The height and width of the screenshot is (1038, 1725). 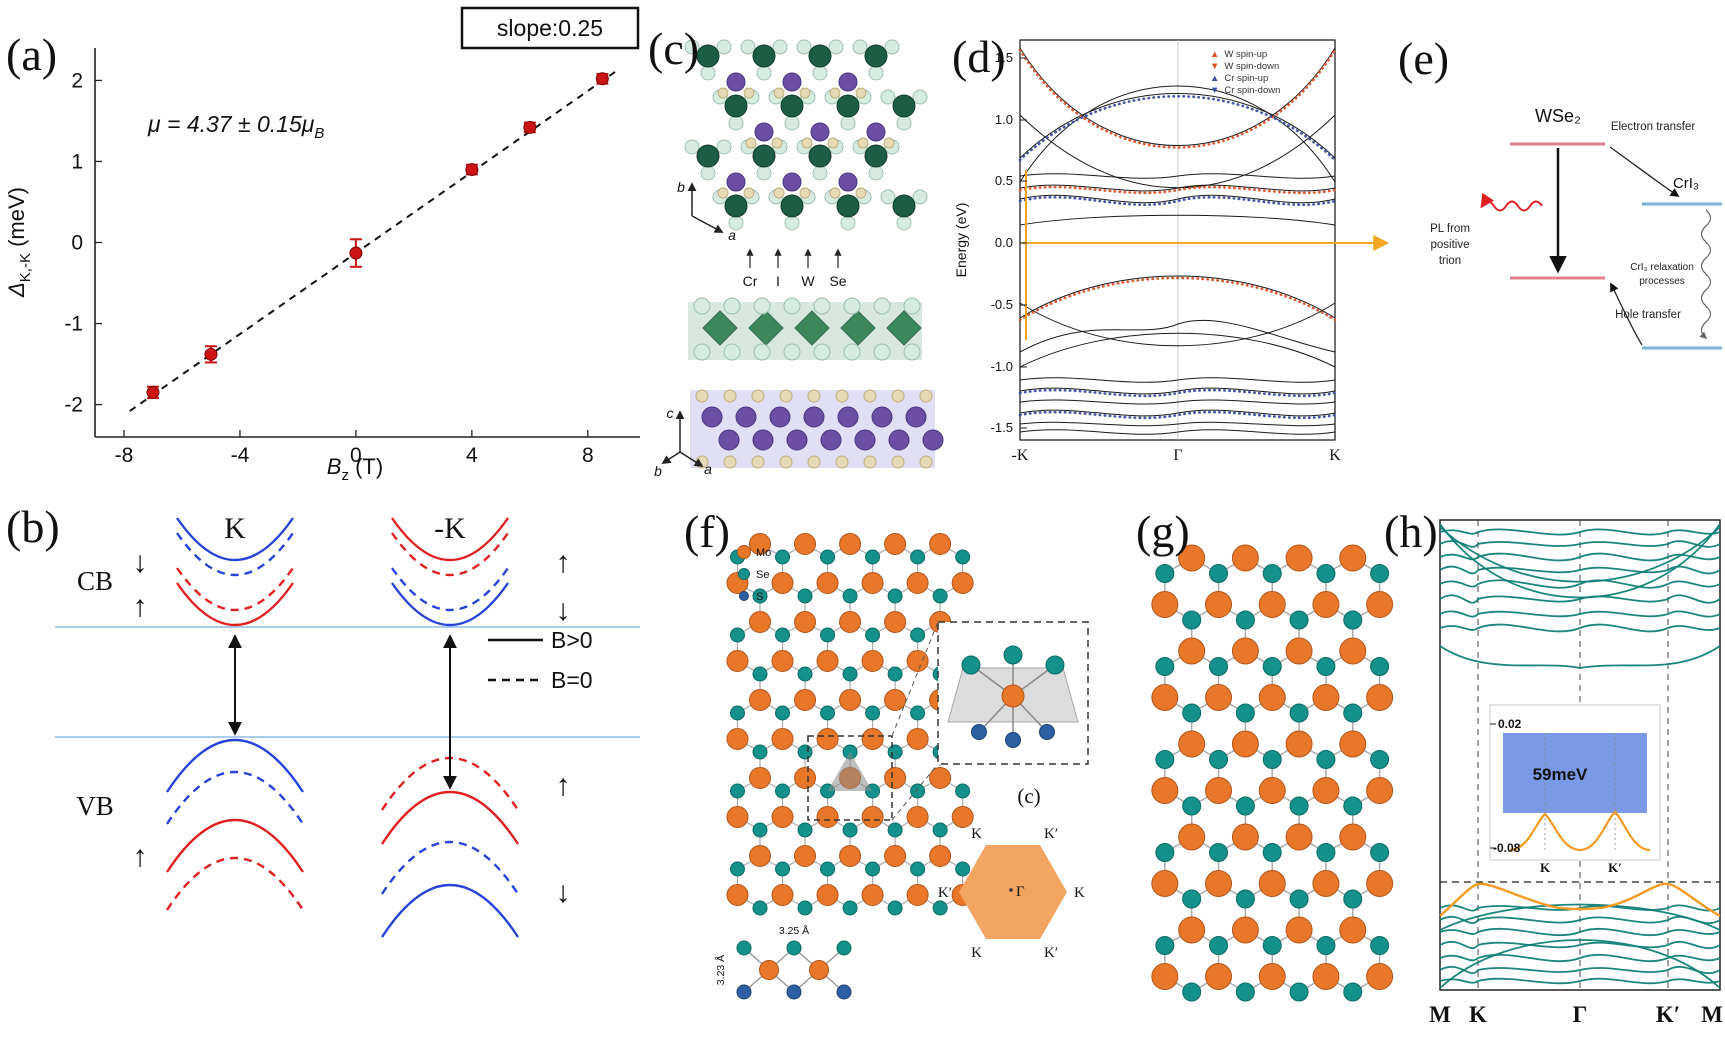 I want to click on cri3-label: CrI₃, so click(x=1686, y=183).